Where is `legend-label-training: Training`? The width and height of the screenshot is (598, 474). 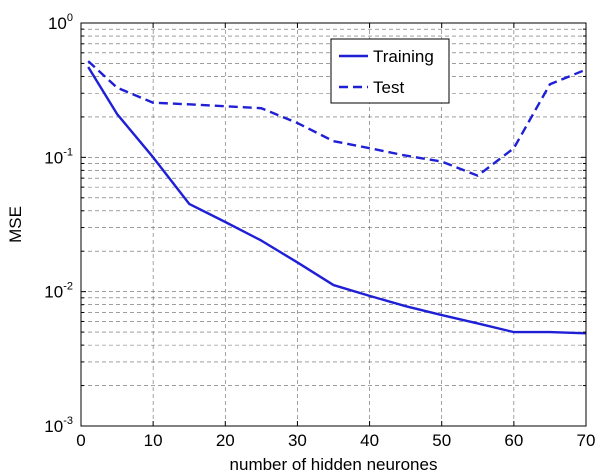 legend-label-training: Training is located at coordinates (403, 56).